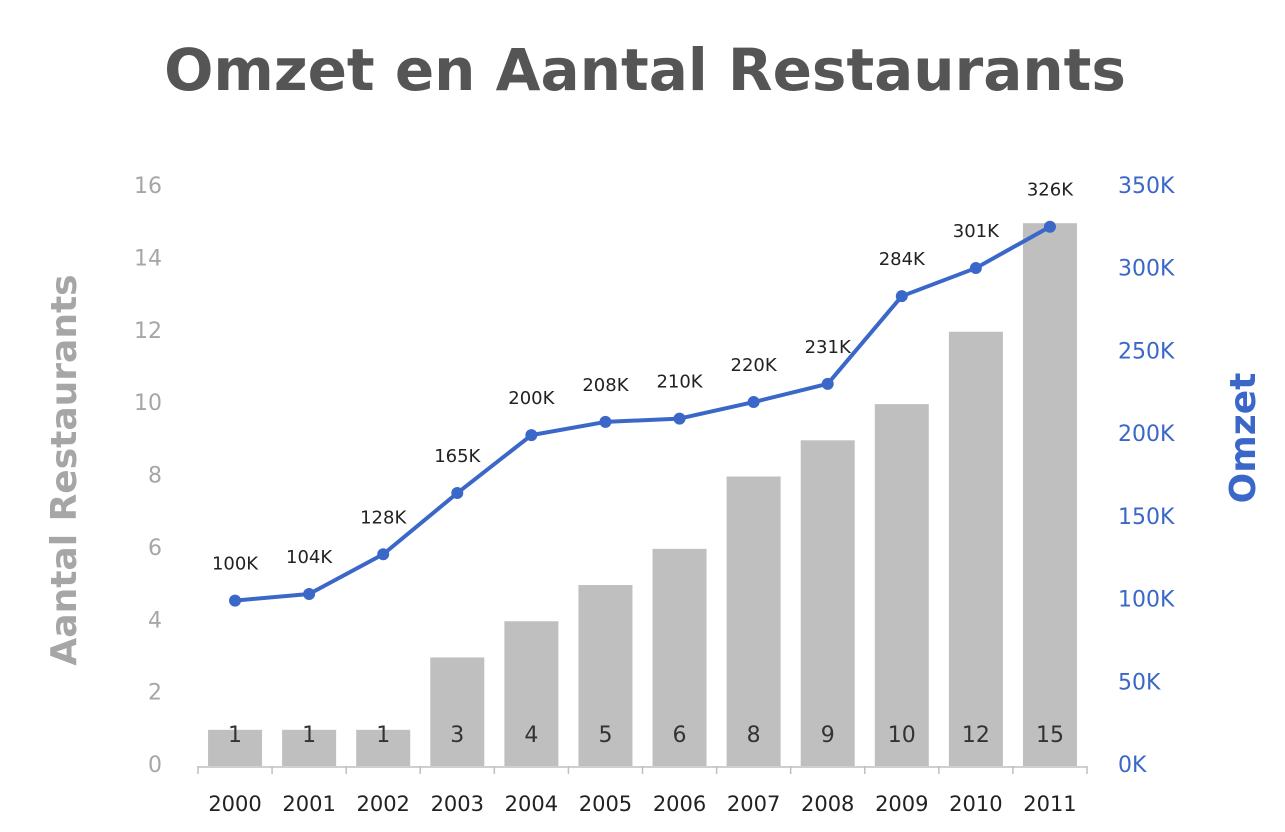 The height and width of the screenshot is (832, 1285). I want to click on x-tick-label: 2010, so click(975, 804).